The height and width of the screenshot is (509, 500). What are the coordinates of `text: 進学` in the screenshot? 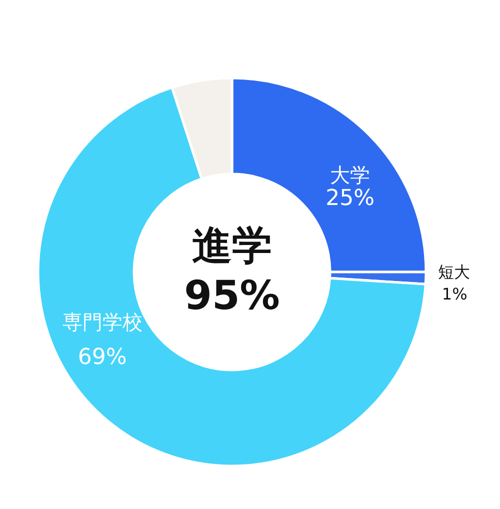 It's located at (232, 246).